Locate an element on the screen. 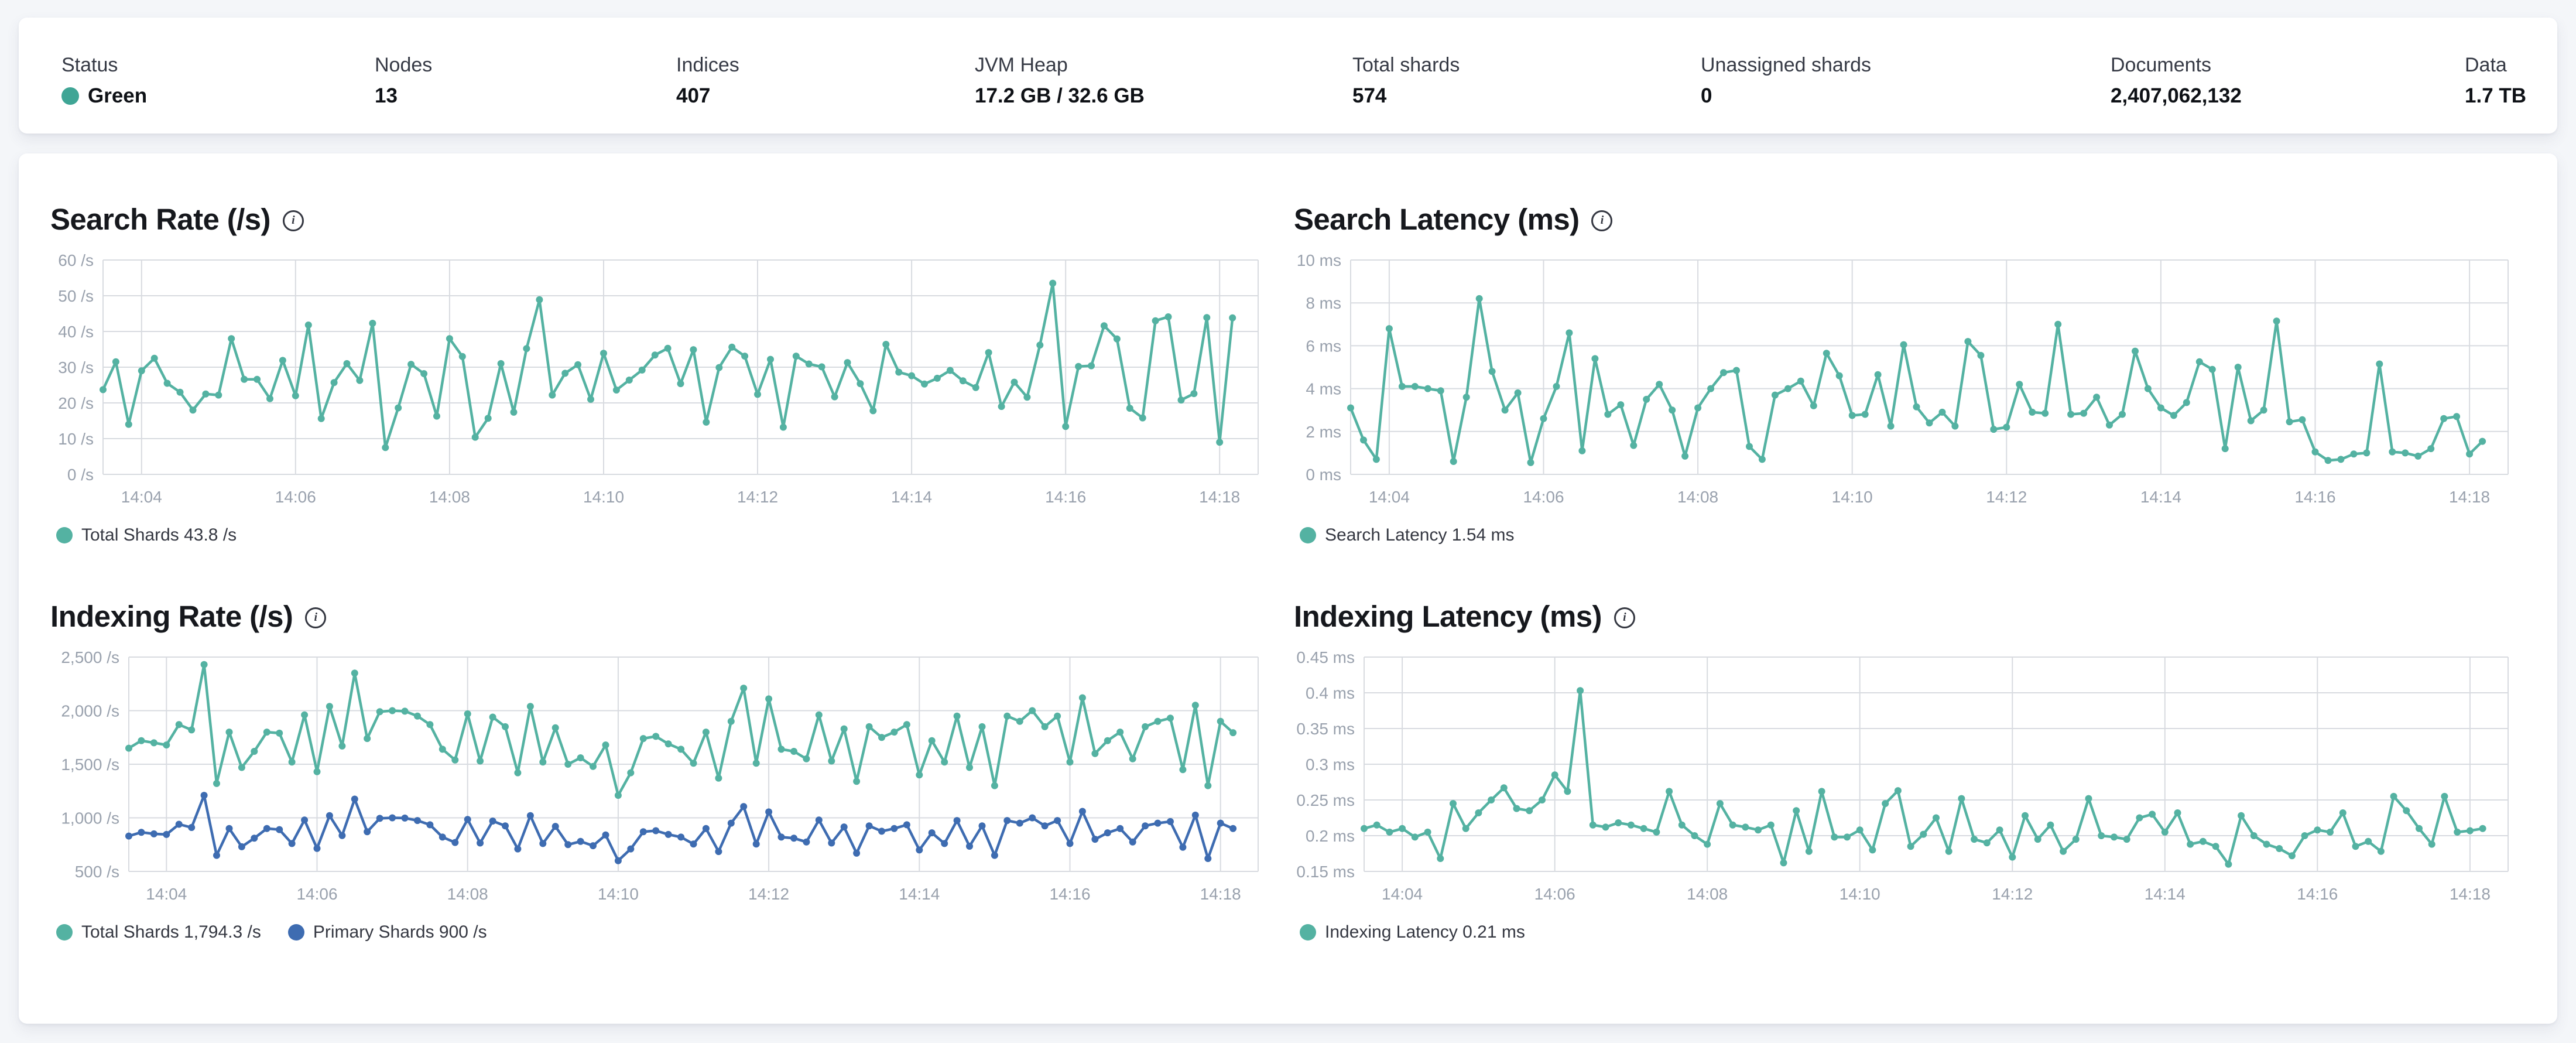  svg-text: 0.15 ms is located at coordinates (1326, 872).